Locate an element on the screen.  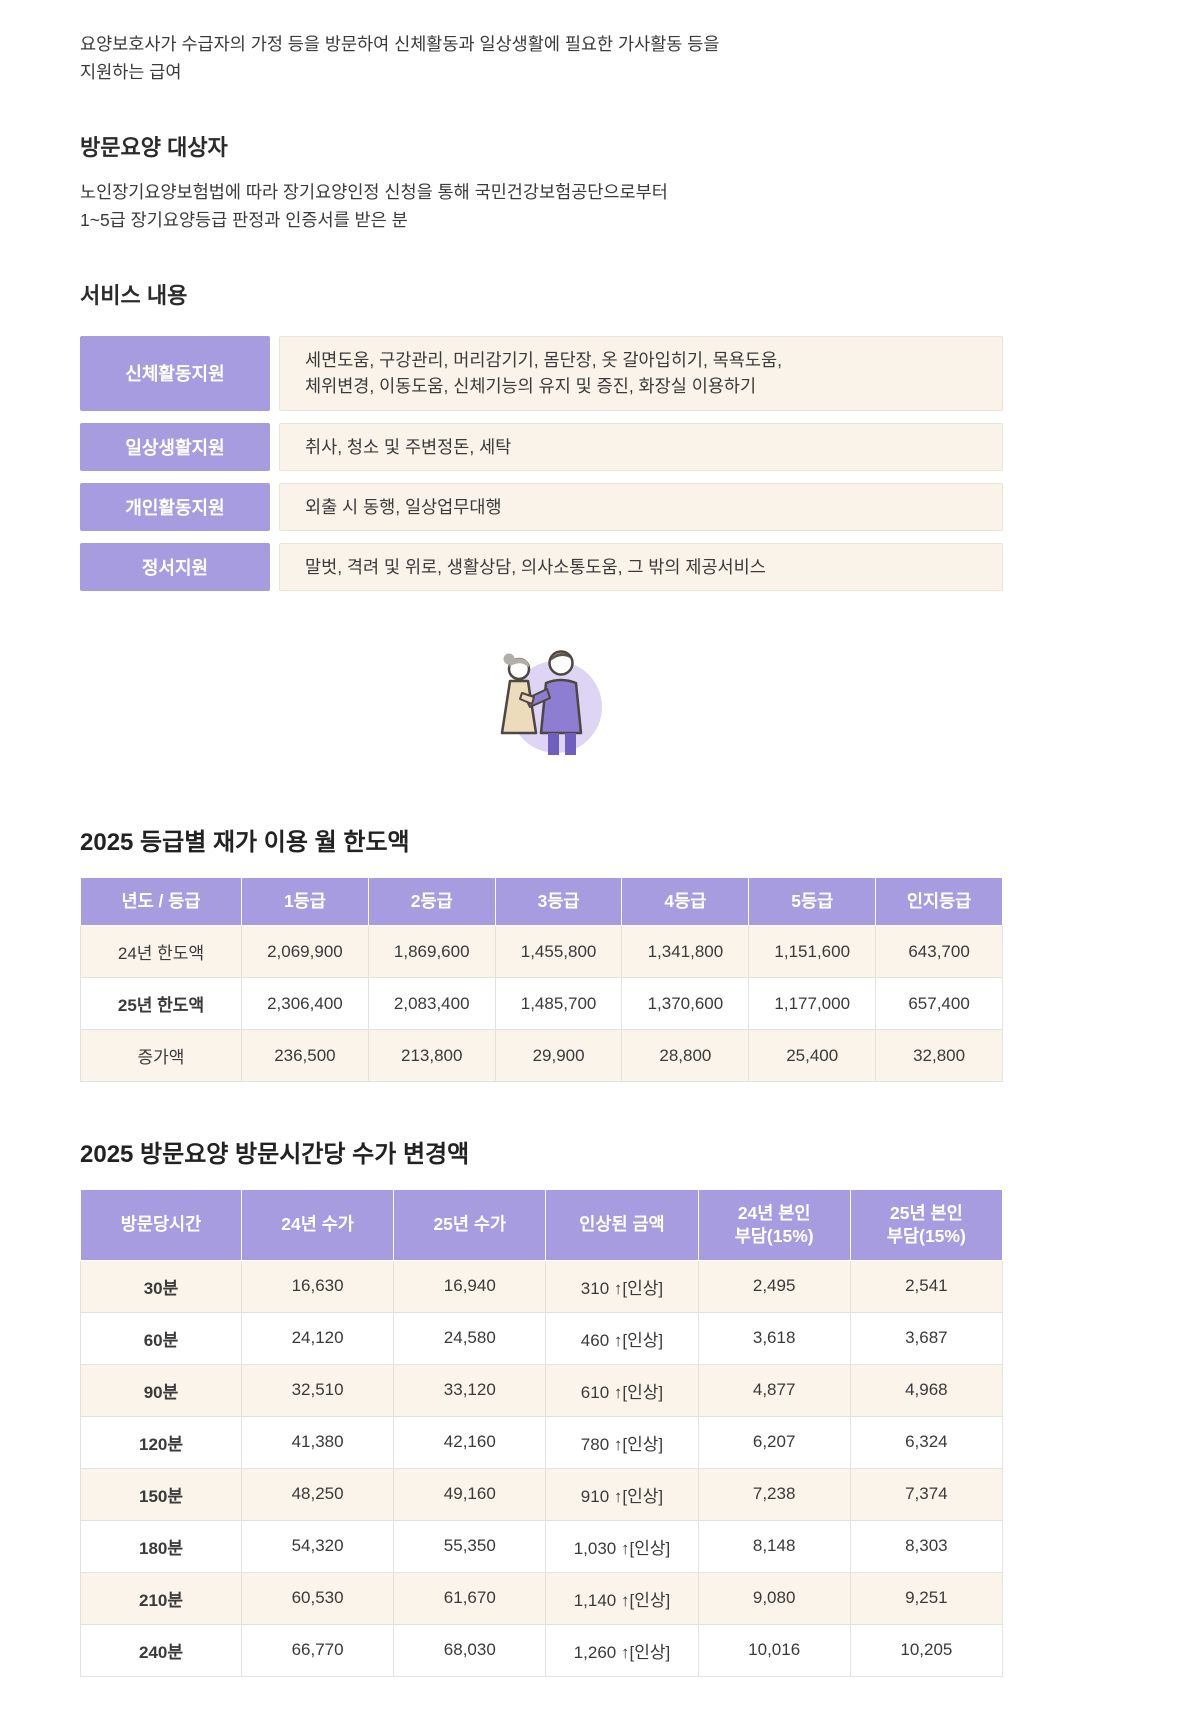
table-cell: 8,148 is located at coordinates (774, 1546).